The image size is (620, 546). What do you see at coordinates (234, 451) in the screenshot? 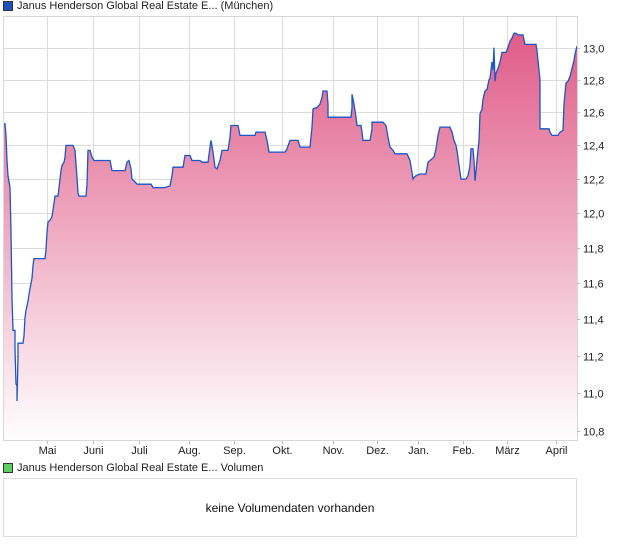
I see `x-tick-label: Sep.` at bounding box center [234, 451].